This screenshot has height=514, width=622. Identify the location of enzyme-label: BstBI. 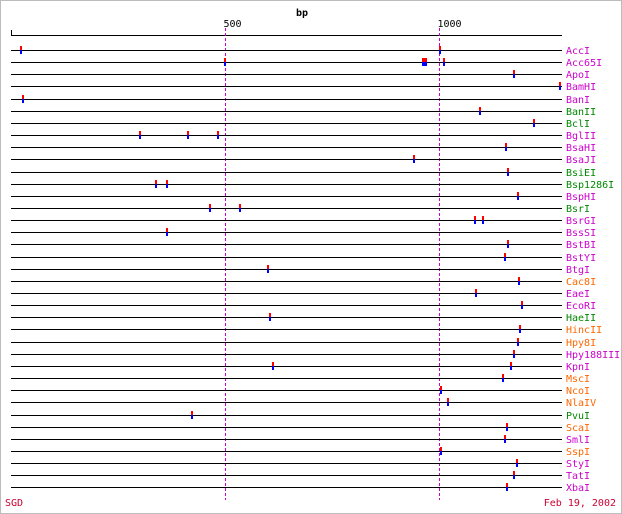
(581, 245).